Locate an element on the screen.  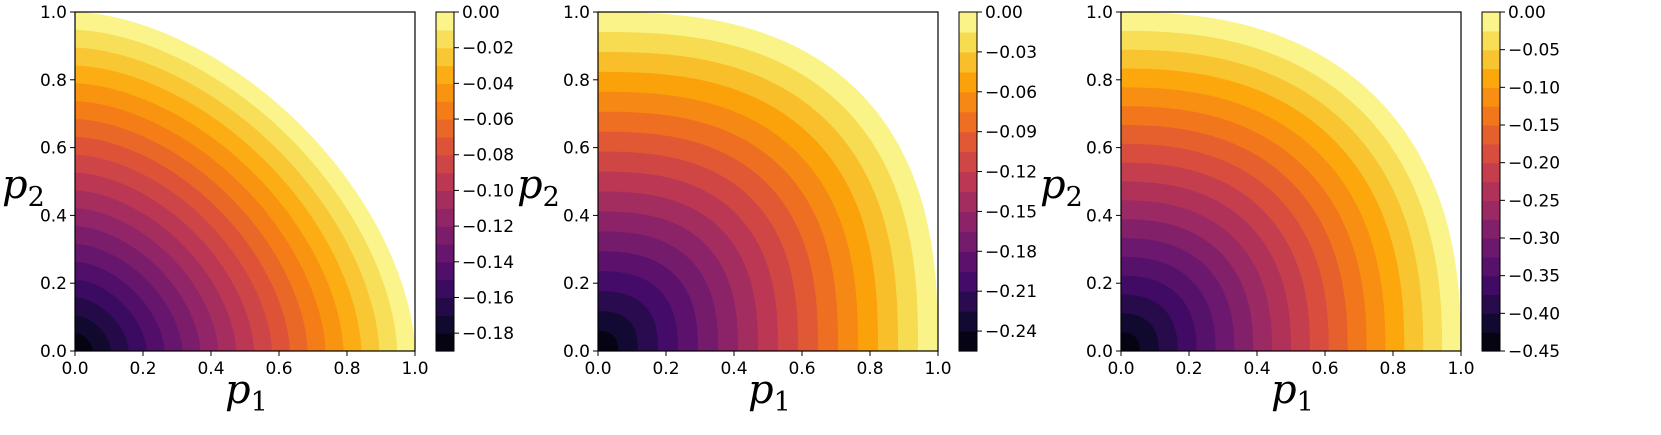
colorbar-tick-label: −0.02 is located at coordinates (488, 49).